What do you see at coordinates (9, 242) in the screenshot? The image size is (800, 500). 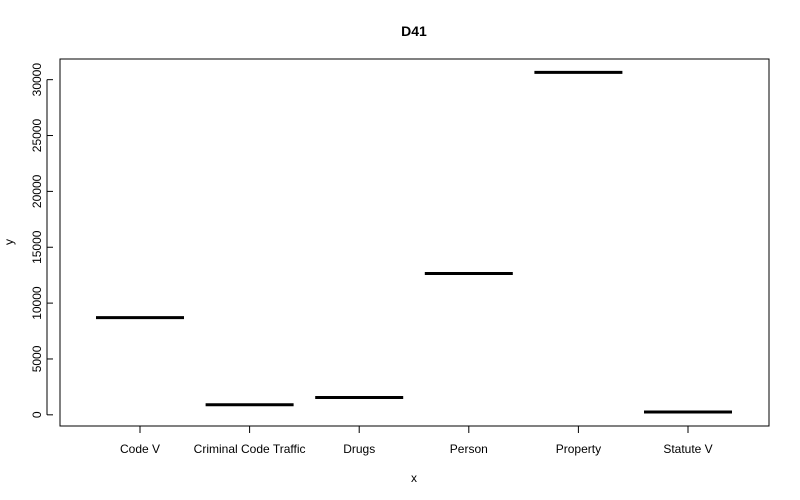 I see `y-axis-label: y` at bounding box center [9, 242].